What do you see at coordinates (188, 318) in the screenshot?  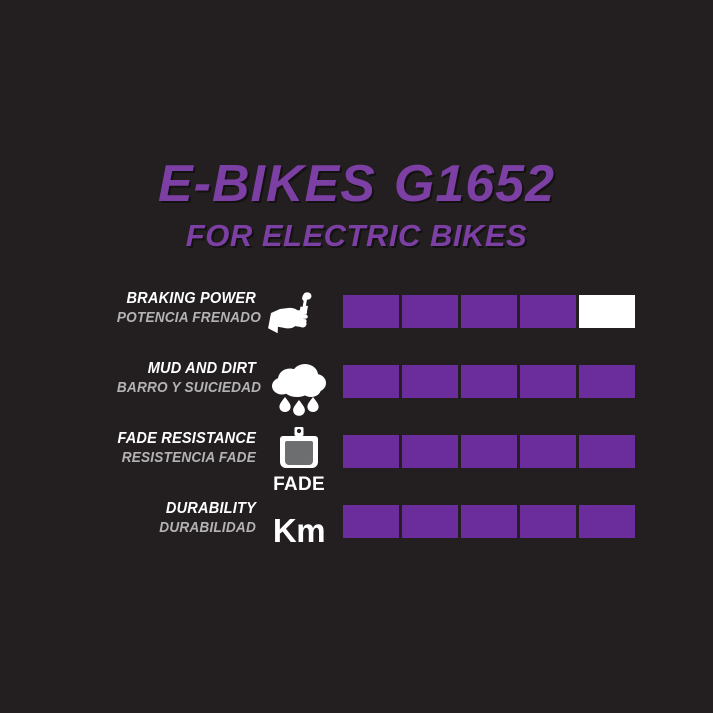 I see `spec-label-es: POTENCIA FRENADO` at bounding box center [188, 318].